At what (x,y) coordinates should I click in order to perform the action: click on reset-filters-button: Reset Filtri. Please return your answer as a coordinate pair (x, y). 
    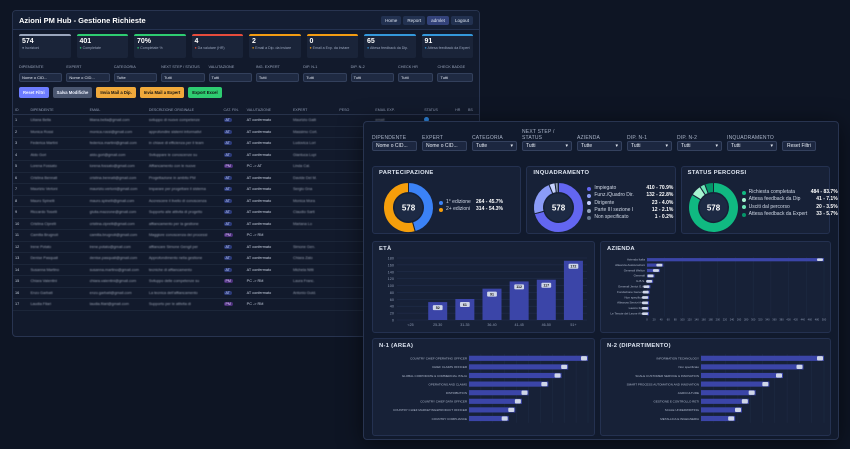
    Looking at the image, I should click on (799, 146).